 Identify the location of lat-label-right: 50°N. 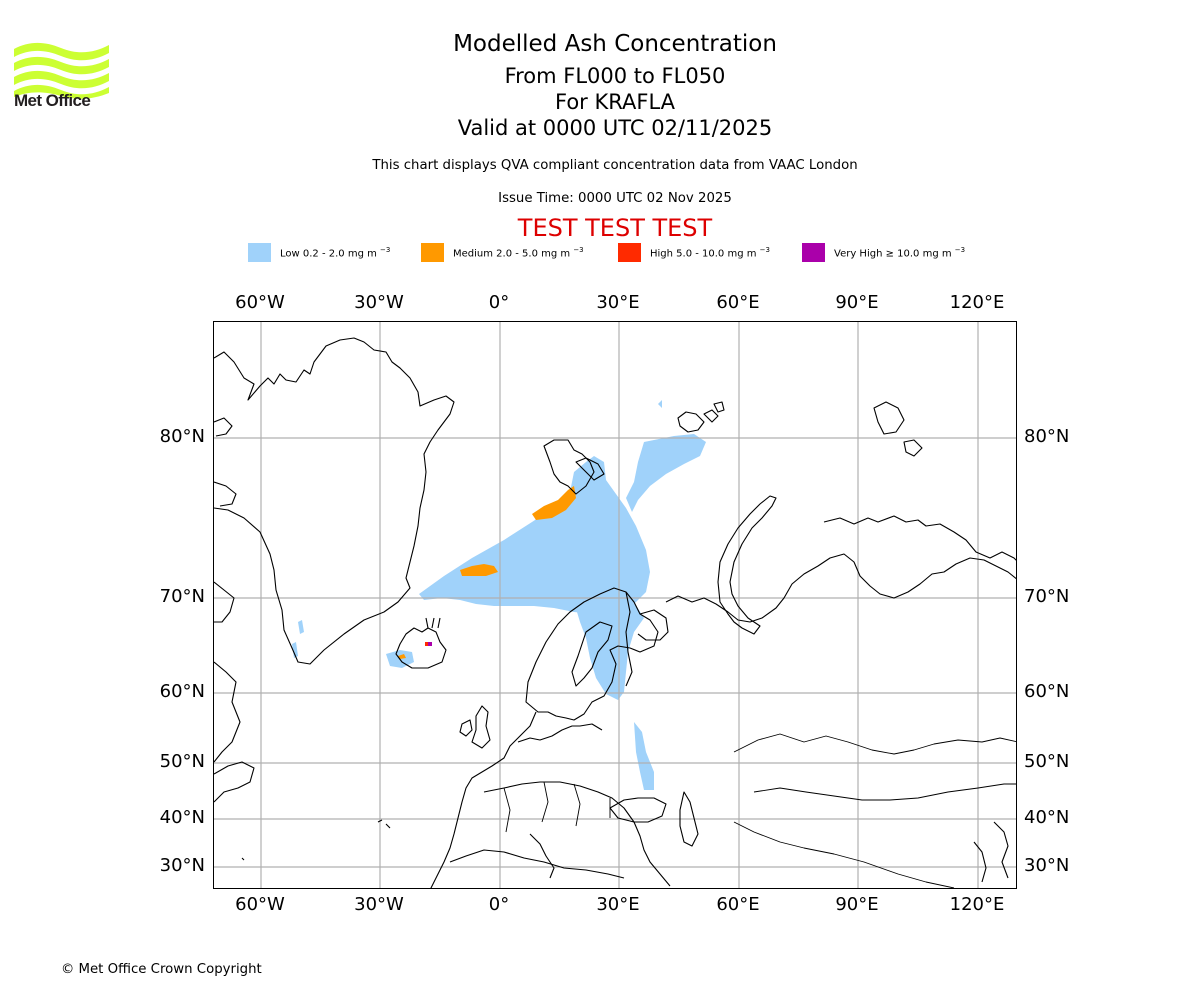
(1047, 761).